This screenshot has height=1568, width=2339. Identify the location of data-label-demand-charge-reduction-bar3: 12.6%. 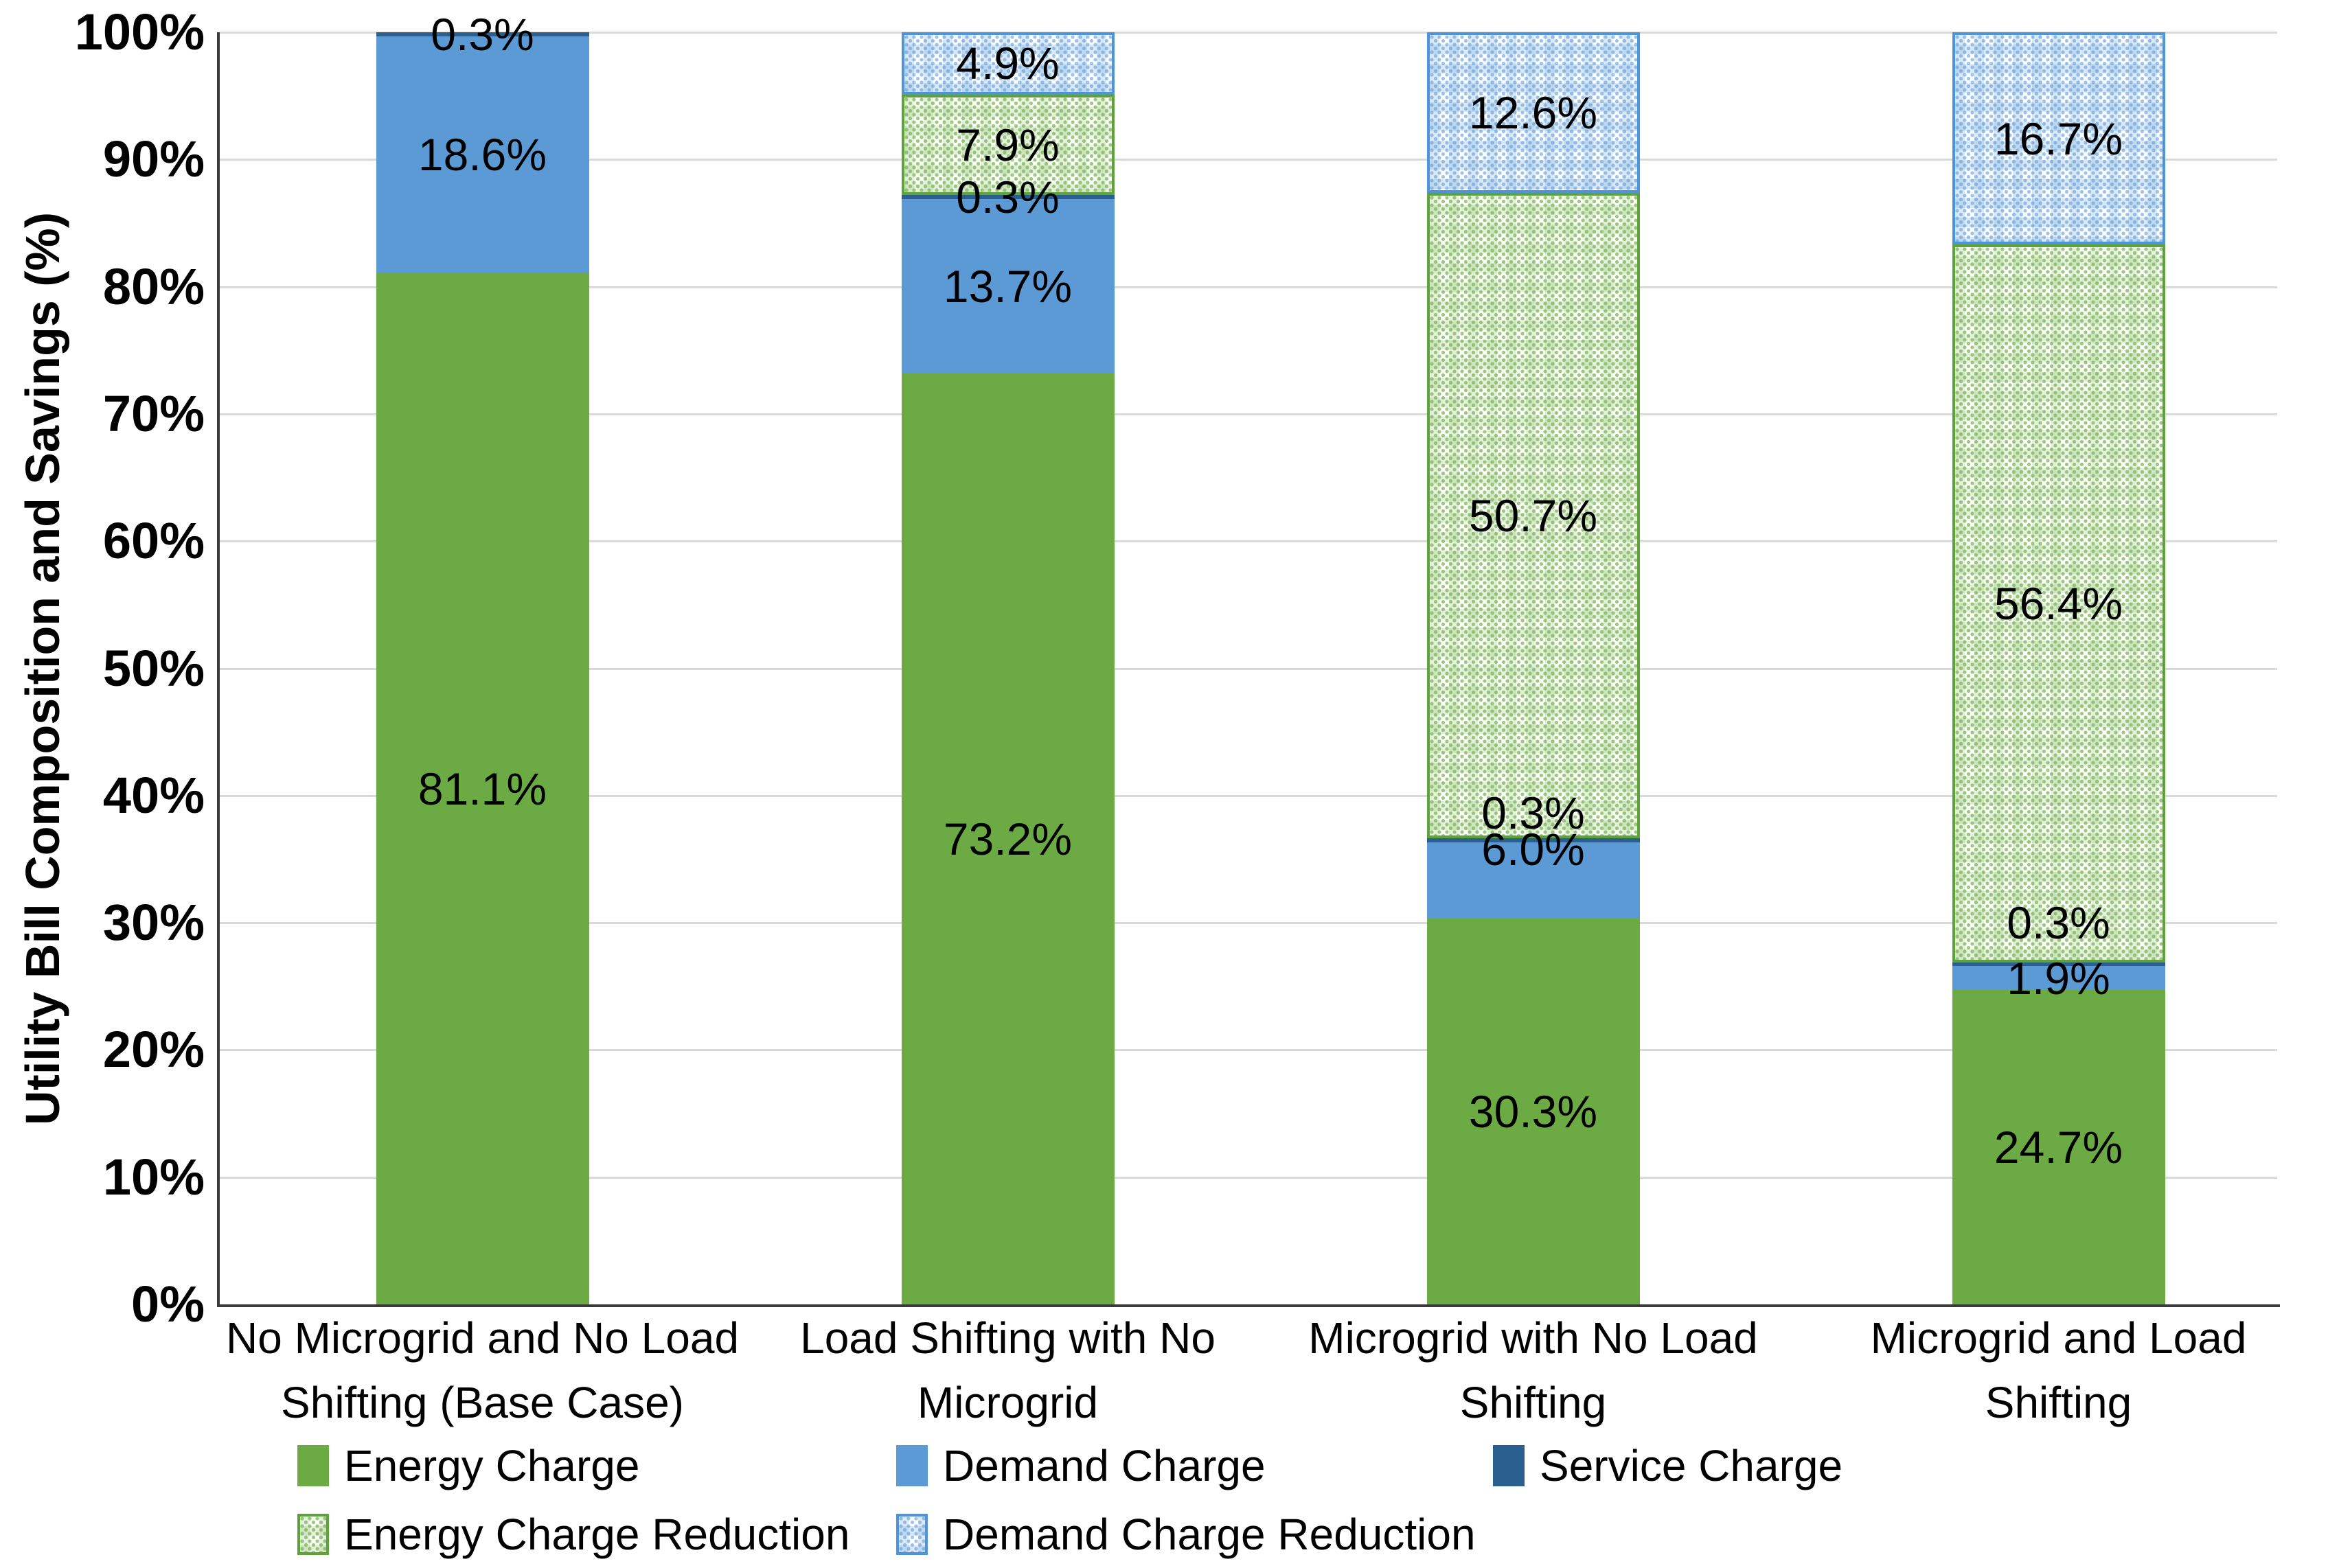
(1533, 112).